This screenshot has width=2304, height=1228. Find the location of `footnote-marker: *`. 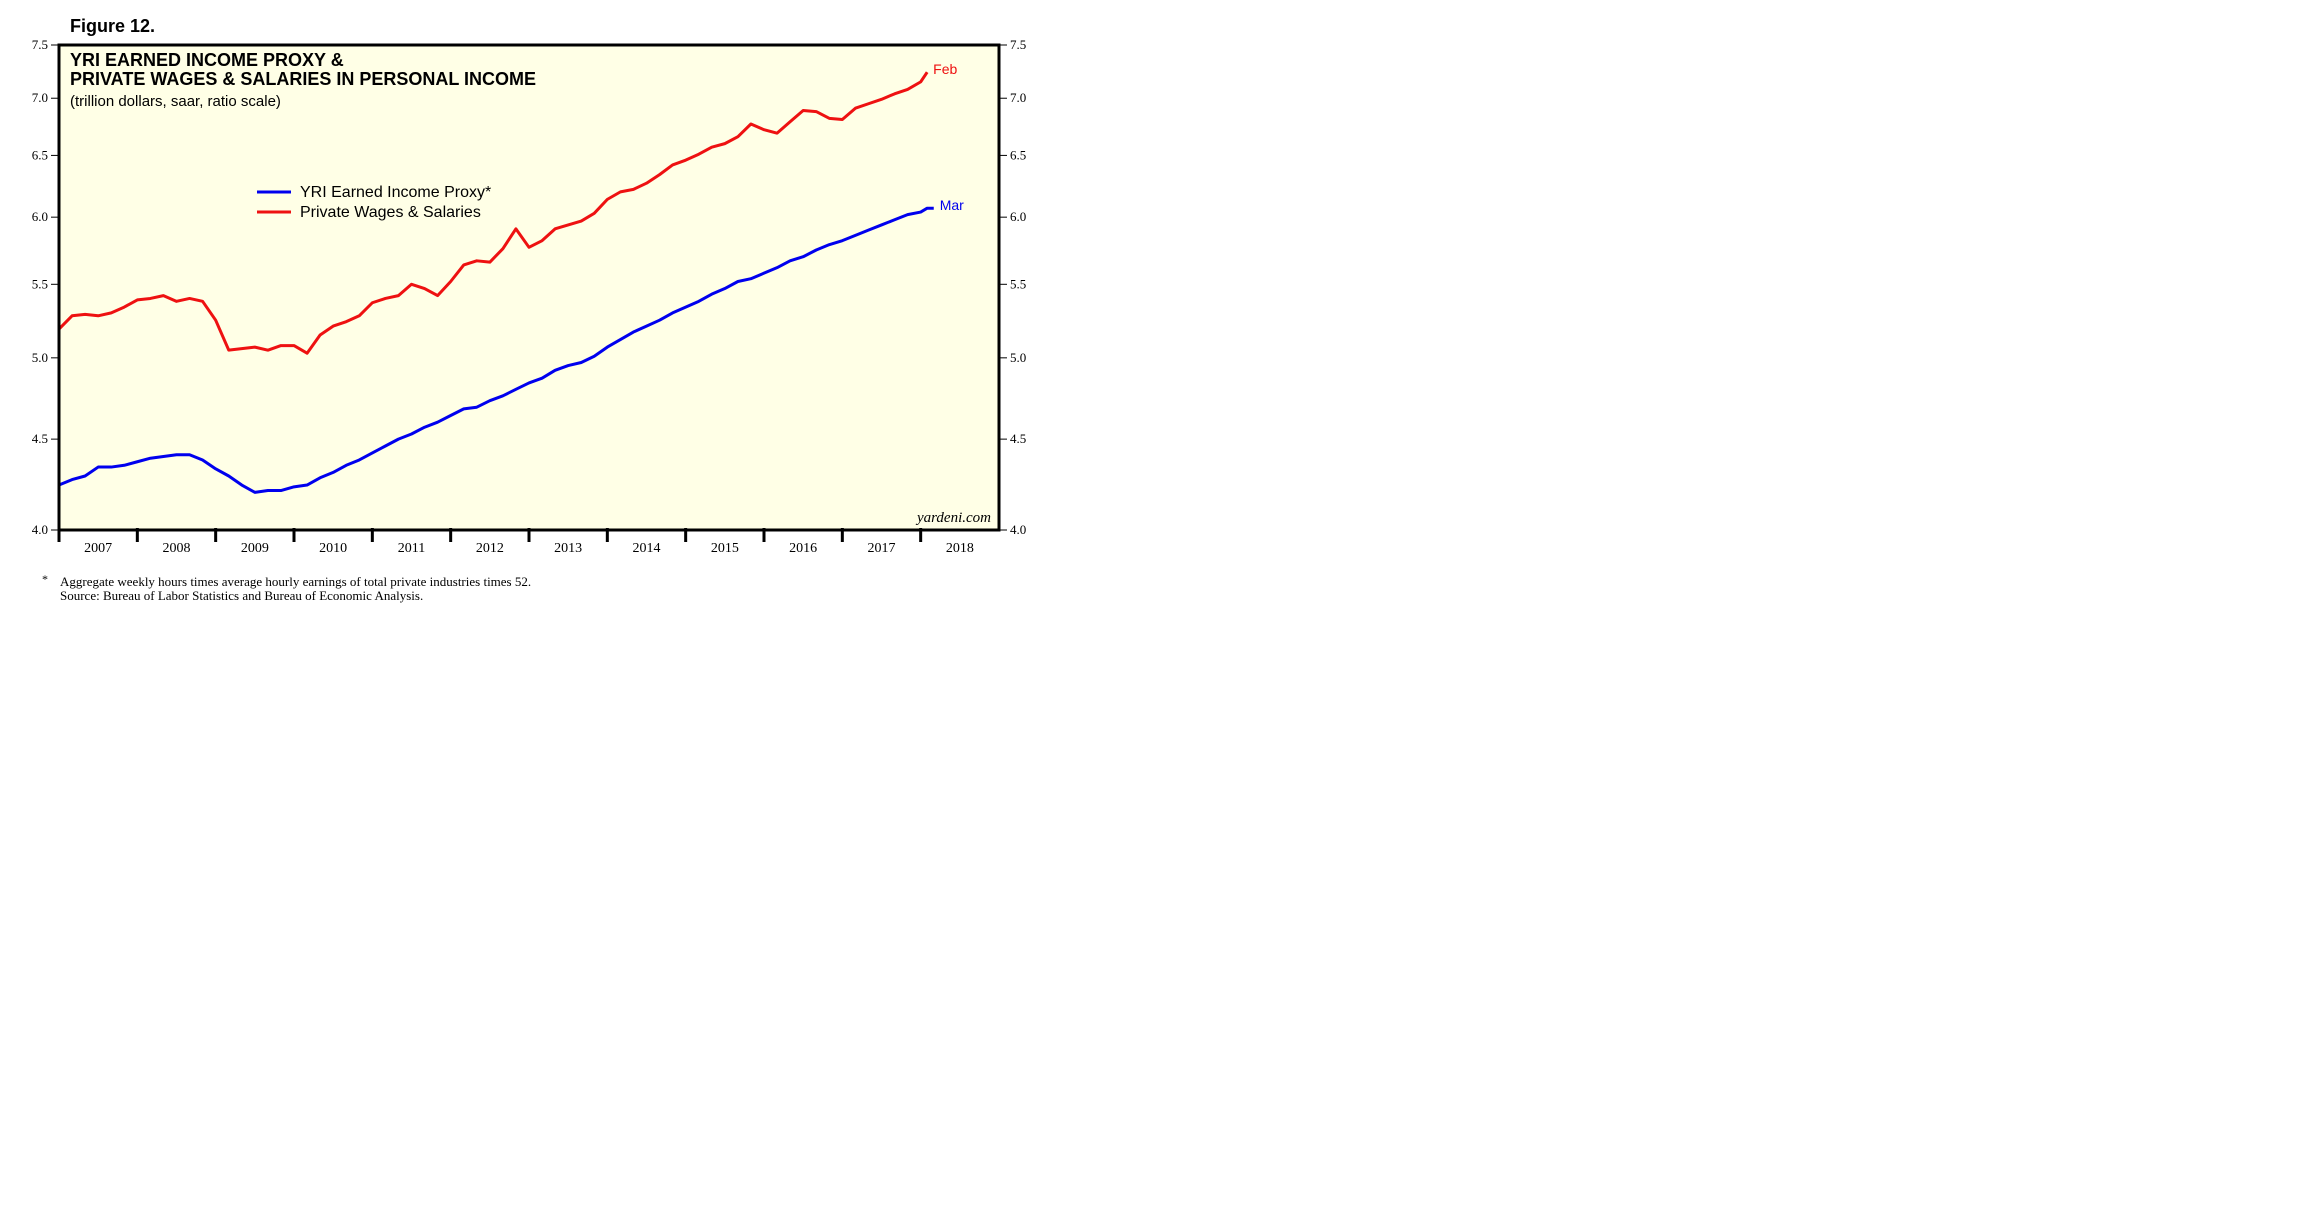

footnote-marker: * is located at coordinates (45, 579).